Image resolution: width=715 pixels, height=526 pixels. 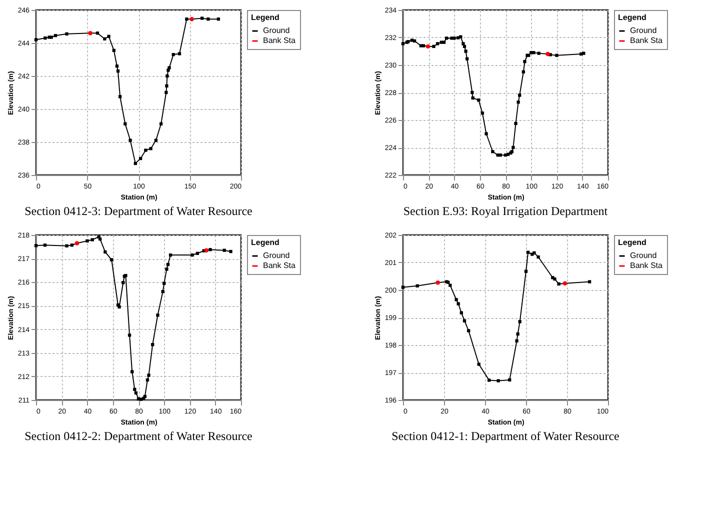 What do you see at coordinates (506, 436) in the screenshot?
I see `text: Section 0412-1: Department of Water Resource` at bounding box center [506, 436].